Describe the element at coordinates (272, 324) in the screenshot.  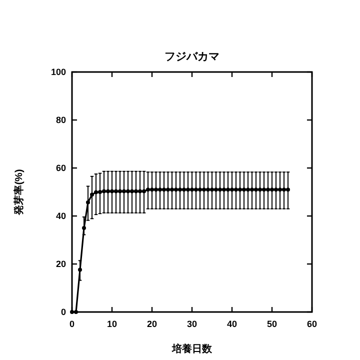
I see `x-tick-label: 50` at that location.